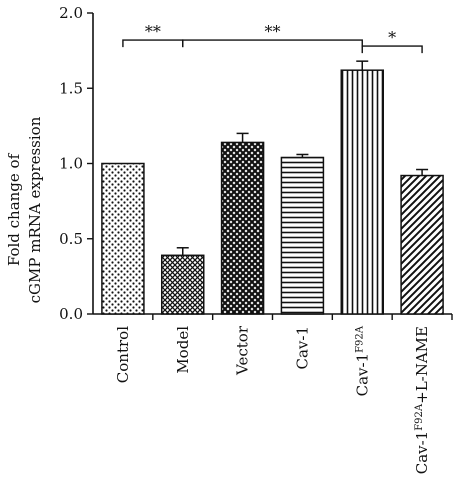 This screenshot has width=470, height=500. I want to click on y-tick-label: 0.5, so click(71, 239).